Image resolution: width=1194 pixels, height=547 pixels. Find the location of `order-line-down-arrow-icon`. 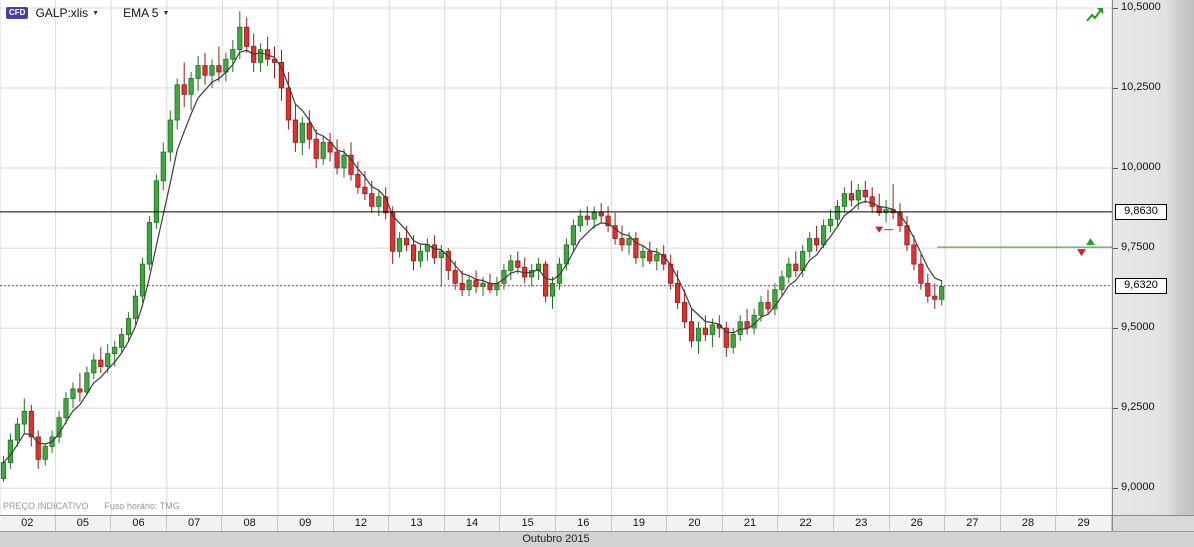

order-line-down-arrow-icon is located at coordinates (1081, 253).